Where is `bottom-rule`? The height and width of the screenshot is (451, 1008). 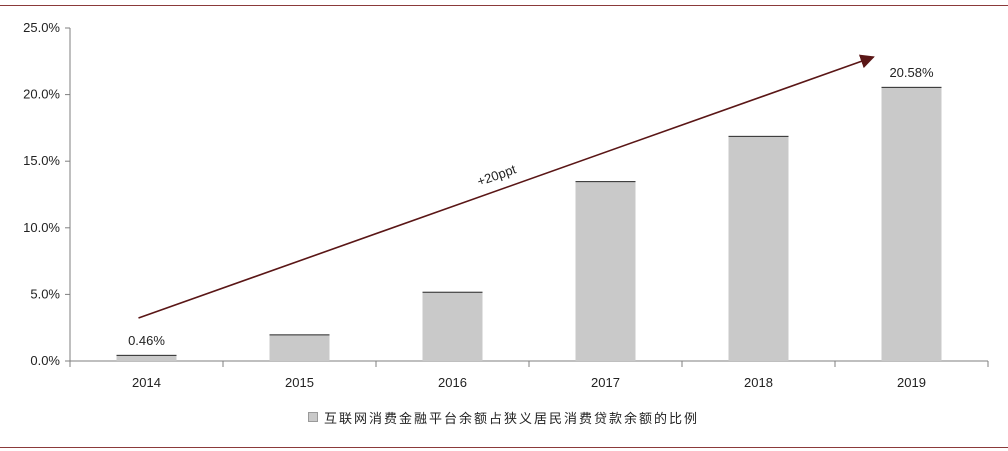 bottom-rule is located at coordinates (504, 447).